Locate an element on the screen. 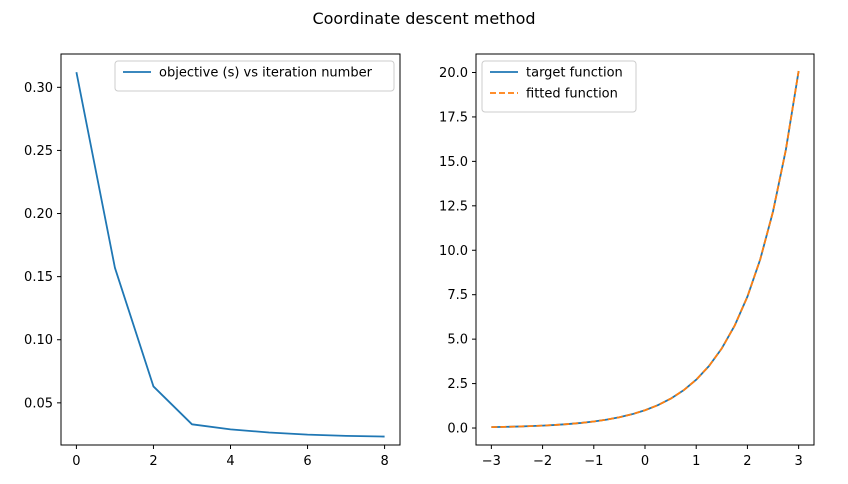 Image resolution: width=848 pixels, height=484 pixels. y-tick-label: 5.0 is located at coordinates (457, 340).